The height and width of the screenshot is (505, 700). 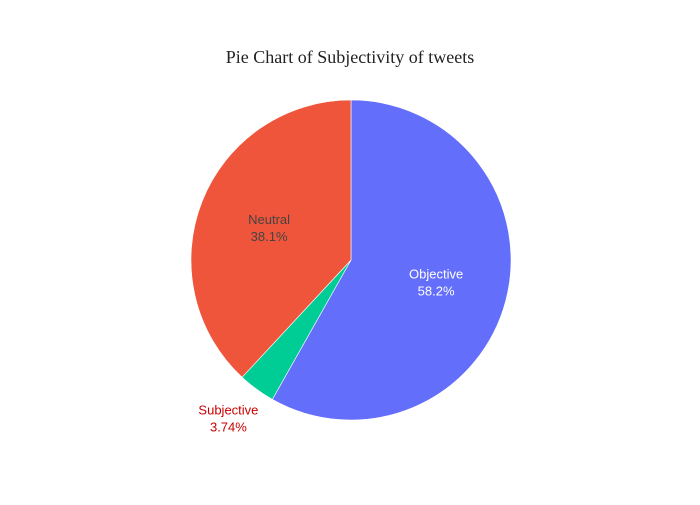 I want to click on slice-label-name: Objective, so click(x=436, y=273).